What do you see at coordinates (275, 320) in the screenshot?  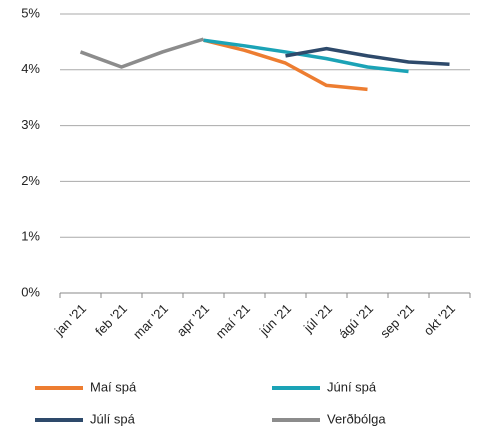 I see `x-tick-label: jún '21` at bounding box center [275, 320].